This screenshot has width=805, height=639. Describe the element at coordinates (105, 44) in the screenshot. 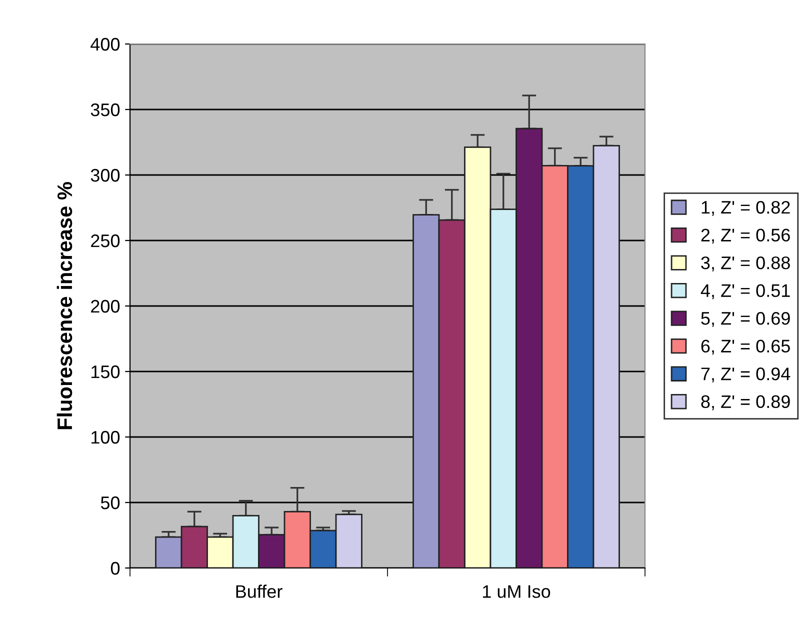

I see `y-tick-label: 400` at that location.